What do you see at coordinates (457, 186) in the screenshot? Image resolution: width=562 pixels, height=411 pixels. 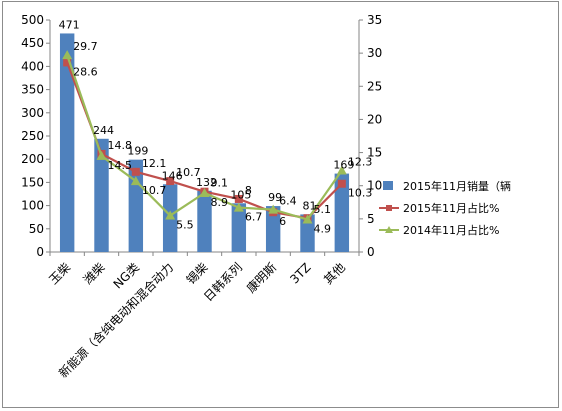 I see `legend-label: 2015年11月销量（辆` at bounding box center [457, 186].